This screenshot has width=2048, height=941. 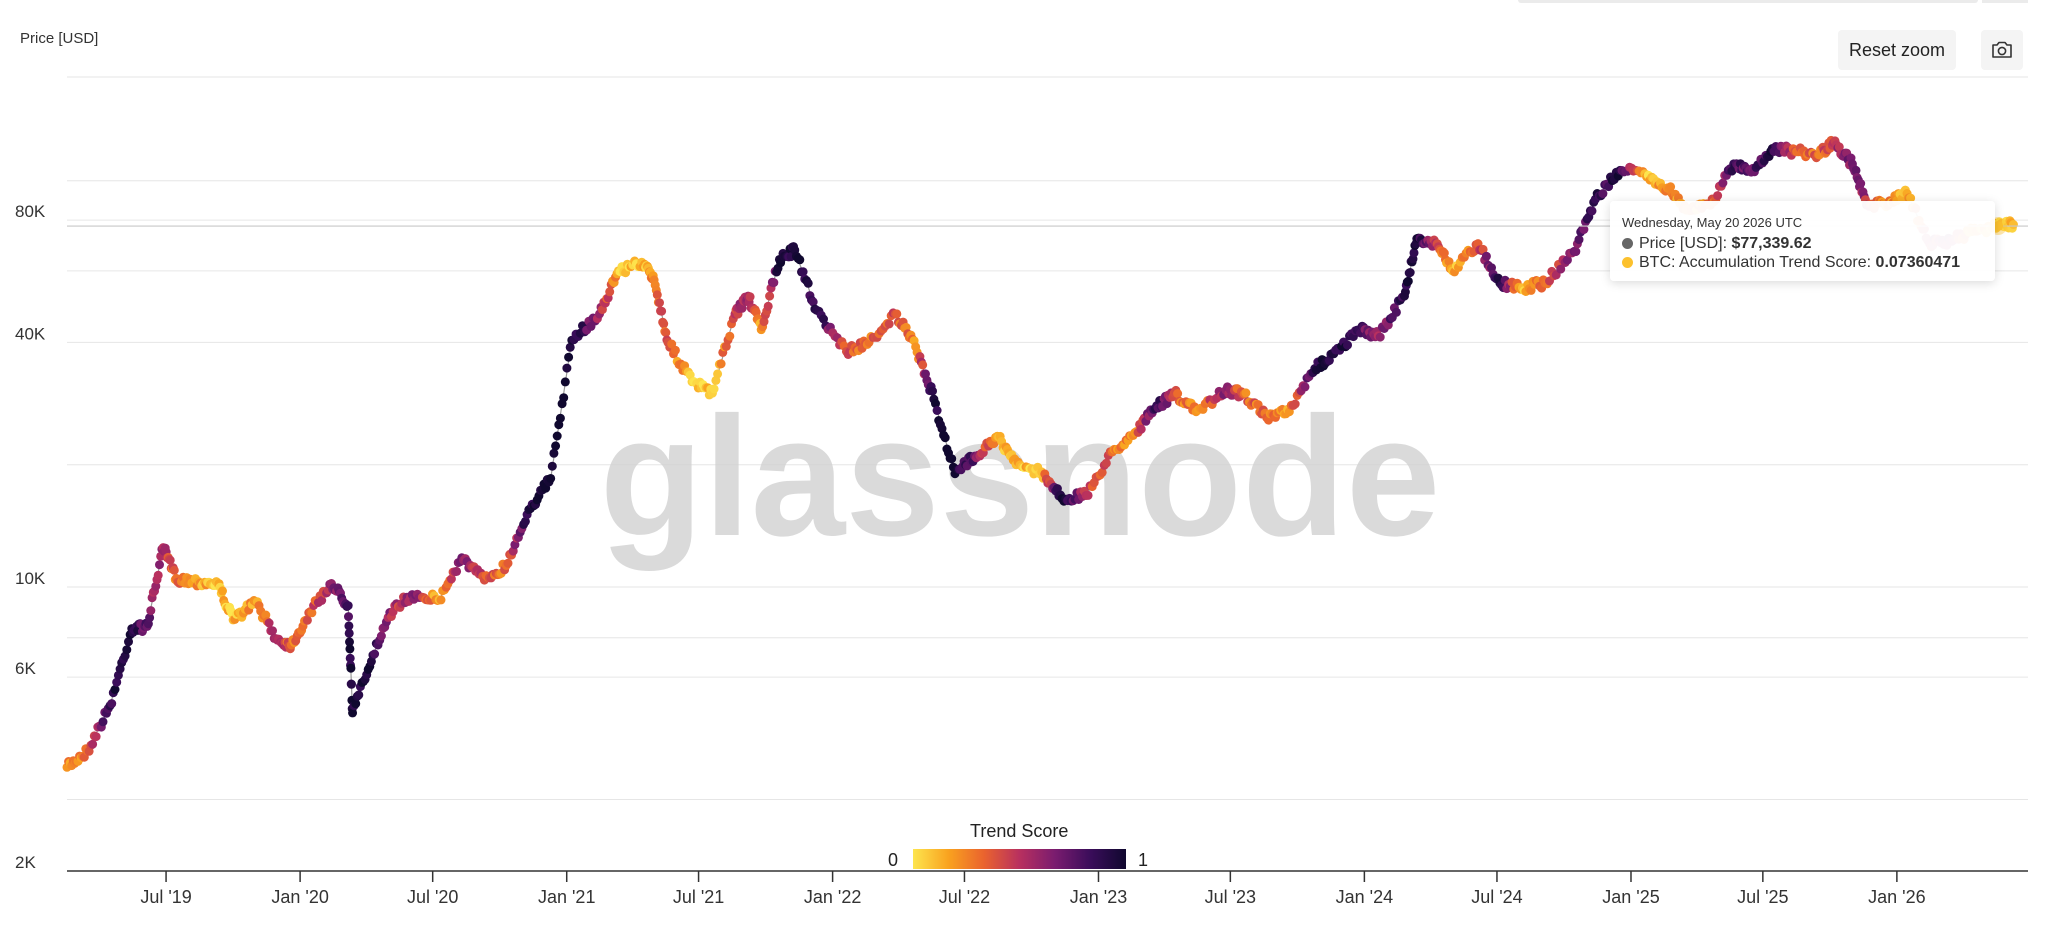 I want to click on x-tick-label: Jan '25, so click(x=1630, y=897).